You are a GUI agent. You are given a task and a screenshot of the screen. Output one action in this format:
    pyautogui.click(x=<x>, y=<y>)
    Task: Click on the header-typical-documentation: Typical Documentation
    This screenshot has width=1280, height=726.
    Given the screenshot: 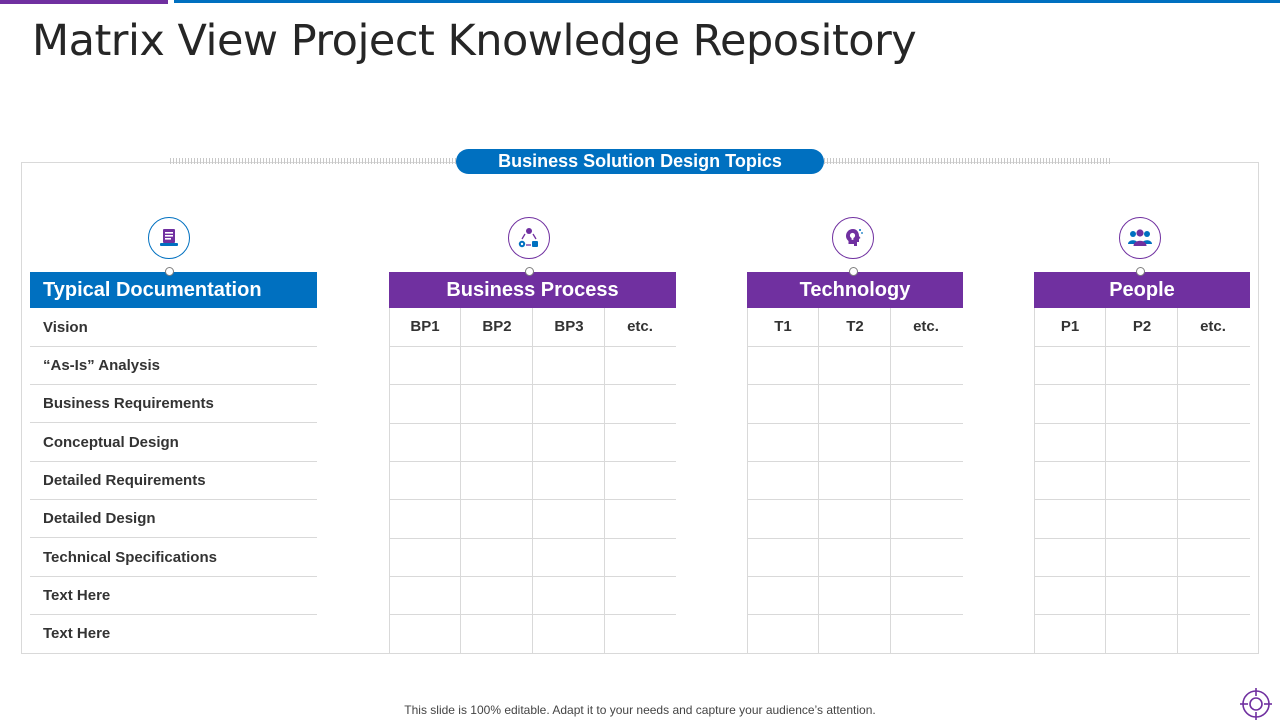 What is the action you would take?
    pyautogui.click(x=173, y=290)
    